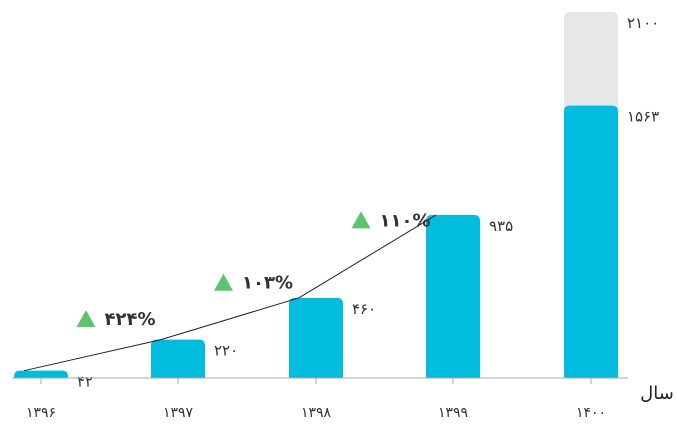 This screenshot has height=429, width=676. I want to click on bar-value-label: ۹۳۵, so click(501, 226).